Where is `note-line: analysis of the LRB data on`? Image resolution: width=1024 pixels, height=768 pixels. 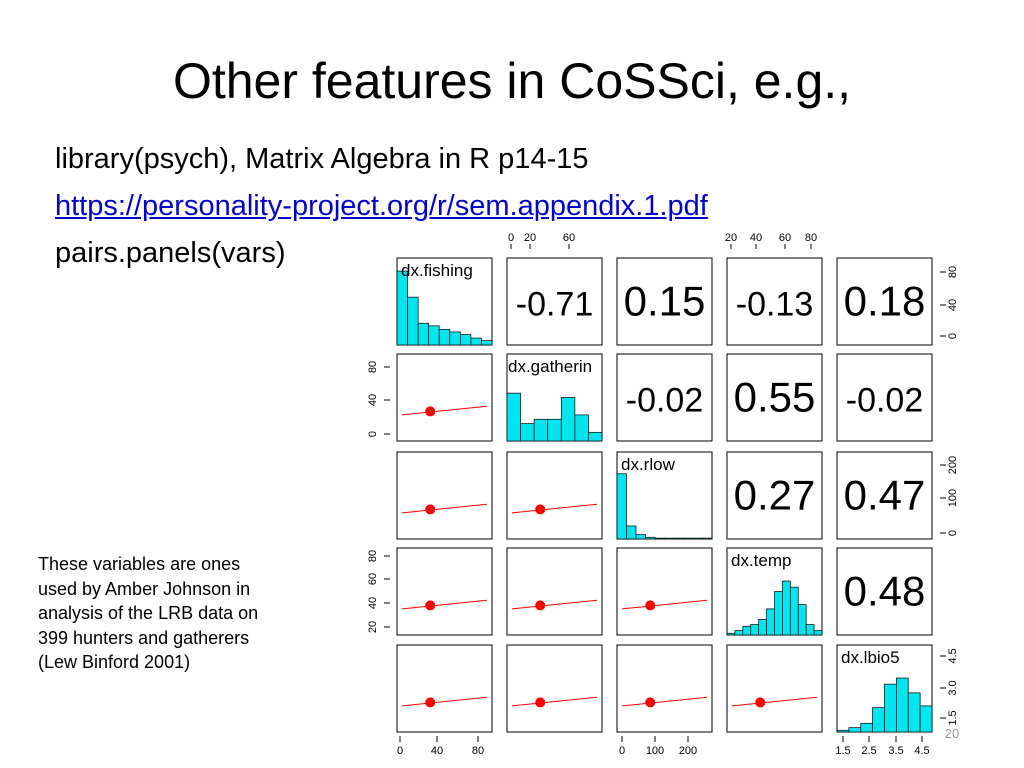 note-line: analysis of the LRB data on is located at coordinates (148, 613).